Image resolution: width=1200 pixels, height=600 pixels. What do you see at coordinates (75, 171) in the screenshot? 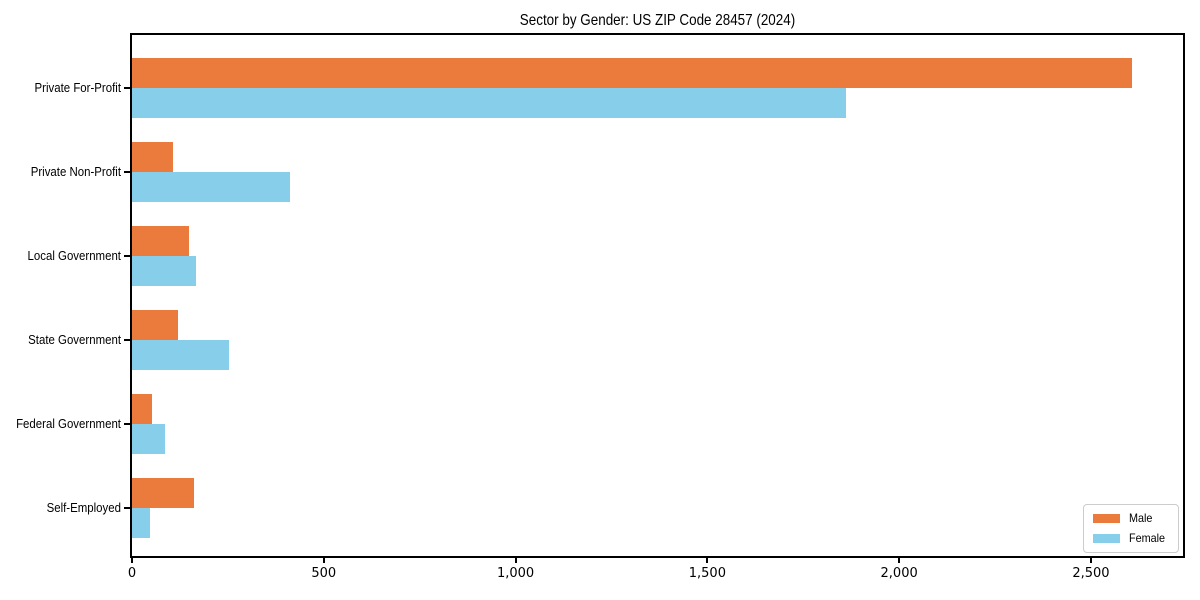
I see `y-tick-label-1: Private Non-Profit` at bounding box center [75, 171].